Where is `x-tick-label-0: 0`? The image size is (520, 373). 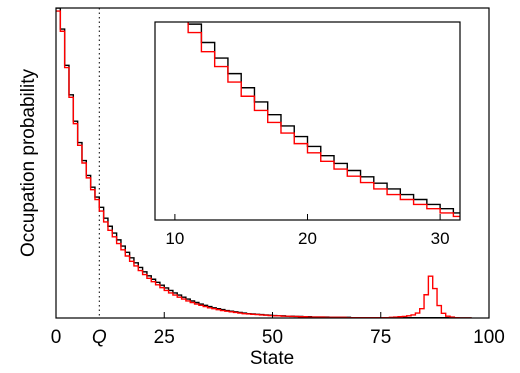
x-tick-label-0: 0 is located at coordinates (56, 337).